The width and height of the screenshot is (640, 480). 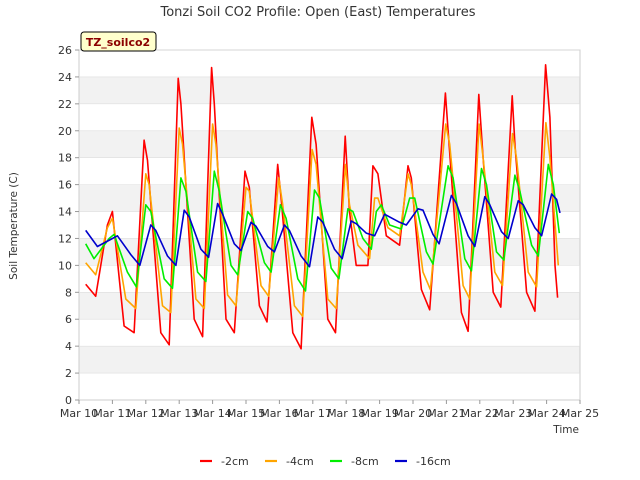 I want to click on x-tick-label: Mar 15, so click(x=246, y=413).